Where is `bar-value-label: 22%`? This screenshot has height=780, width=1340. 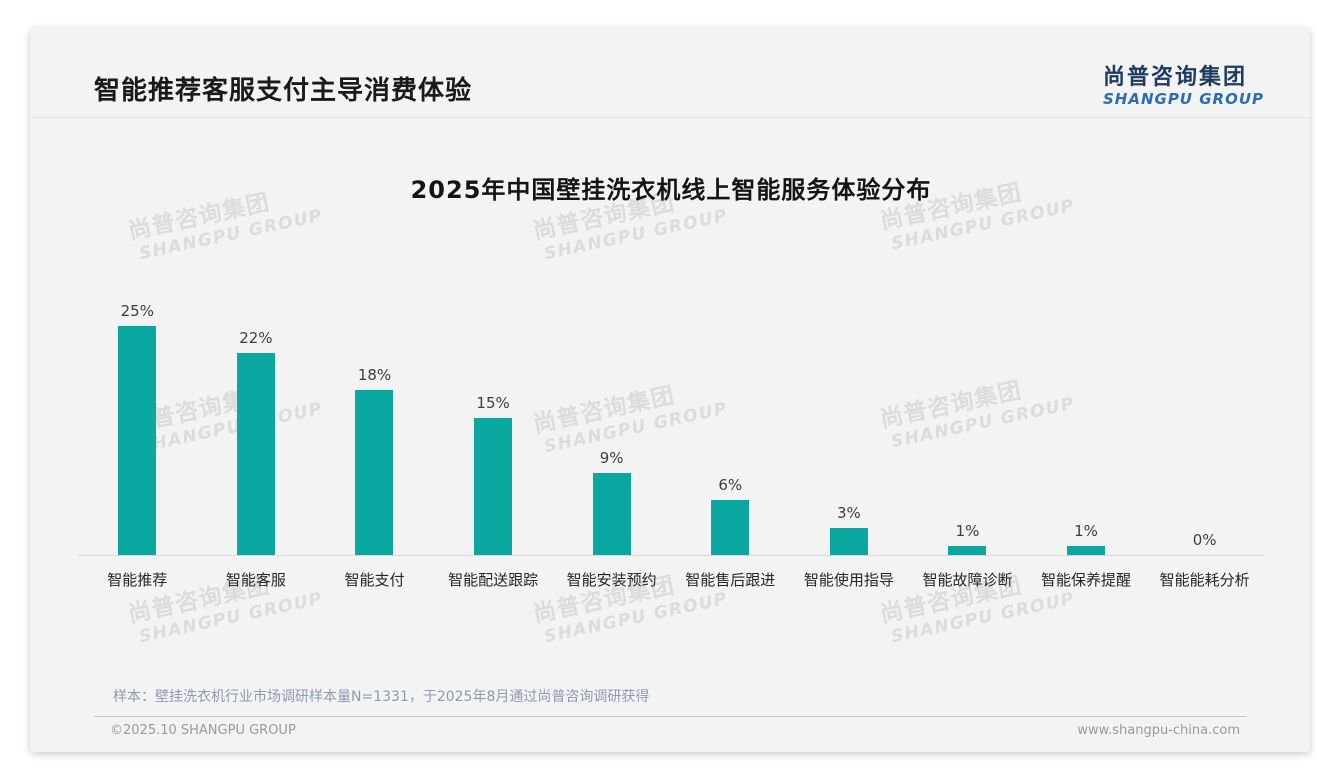
bar-value-label: 22% is located at coordinates (256, 338).